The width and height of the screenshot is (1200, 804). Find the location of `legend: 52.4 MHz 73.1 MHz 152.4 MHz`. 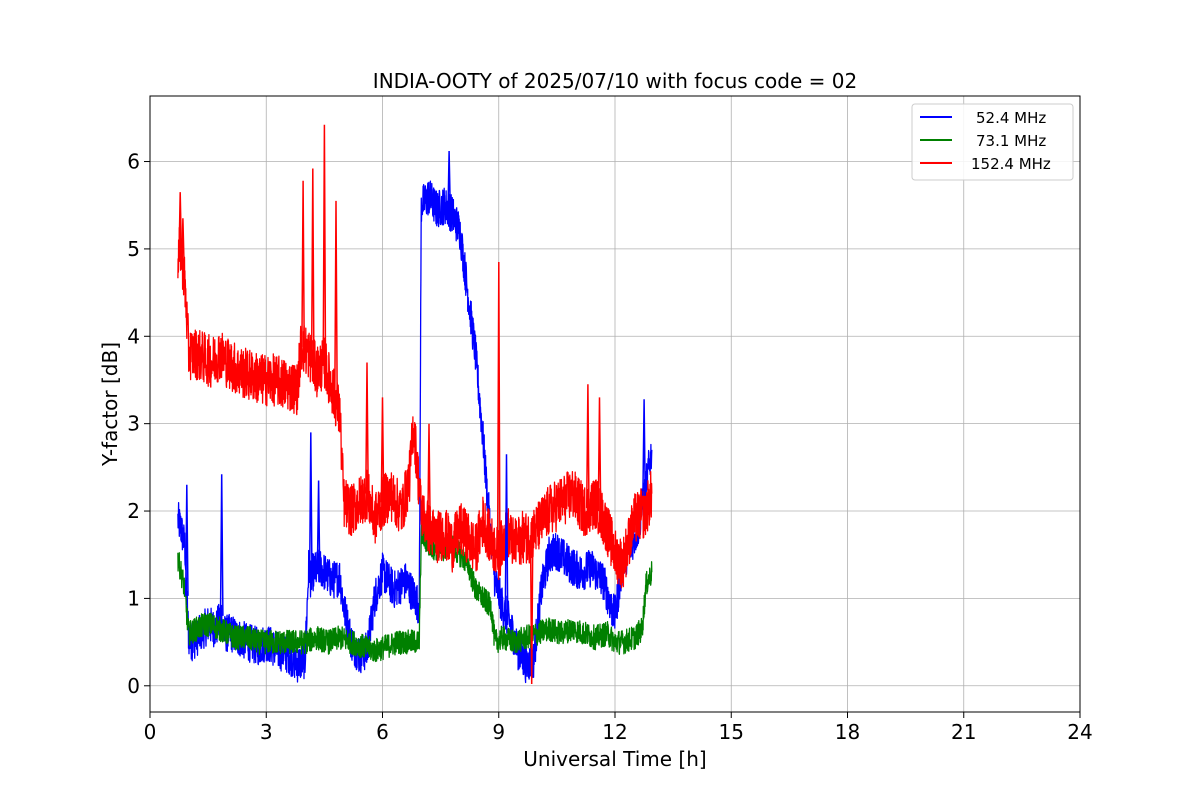

legend: 52.4 MHz 73.1 MHz 152.4 MHz is located at coordinates (992, 142).